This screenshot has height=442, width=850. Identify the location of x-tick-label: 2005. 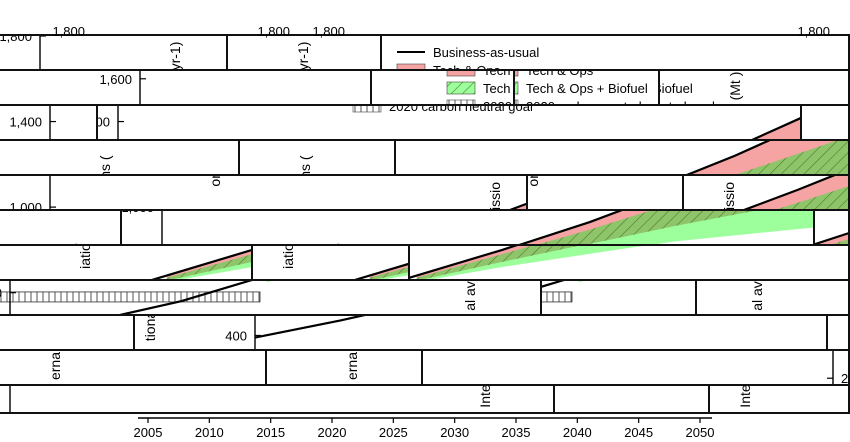
(148, 432).